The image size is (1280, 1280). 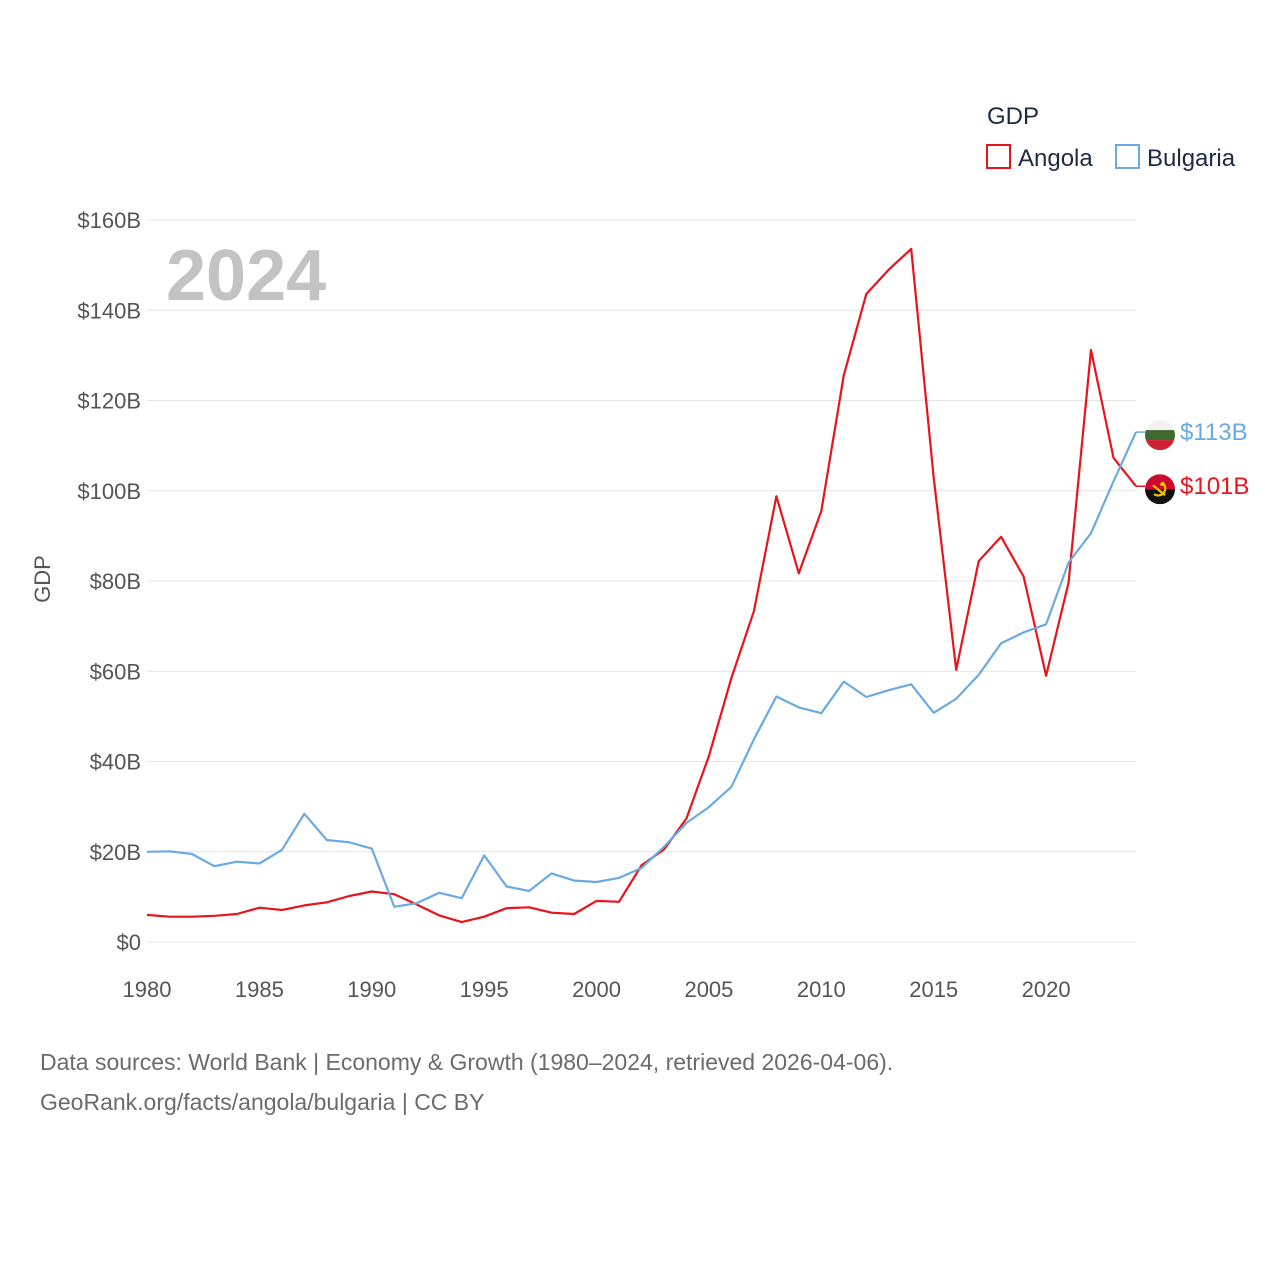 I want to click on x-tick-label: 1995, so click(x=484, y=989).